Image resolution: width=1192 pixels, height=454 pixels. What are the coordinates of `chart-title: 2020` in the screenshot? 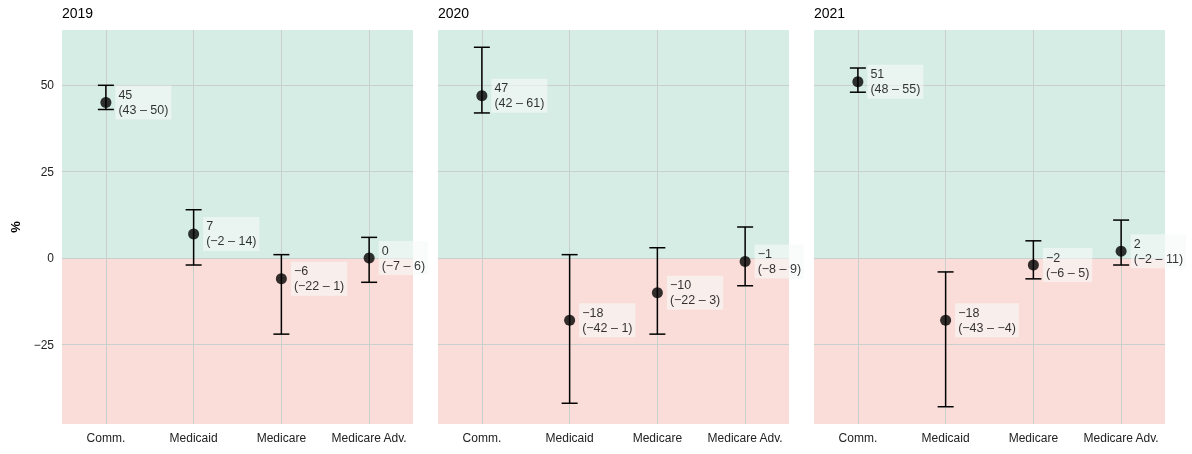 It's located at (454, 13).